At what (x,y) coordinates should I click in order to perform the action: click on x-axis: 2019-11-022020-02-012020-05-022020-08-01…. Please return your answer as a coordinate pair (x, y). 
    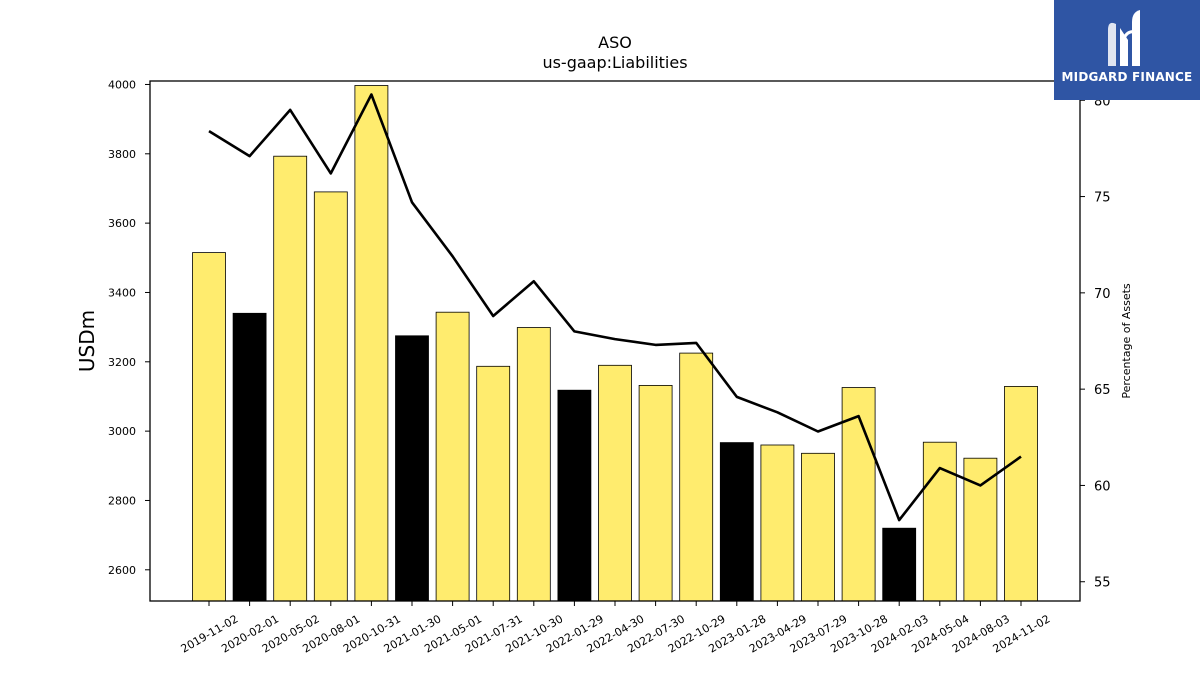
    Looking at the image, I should click on (616, 628).